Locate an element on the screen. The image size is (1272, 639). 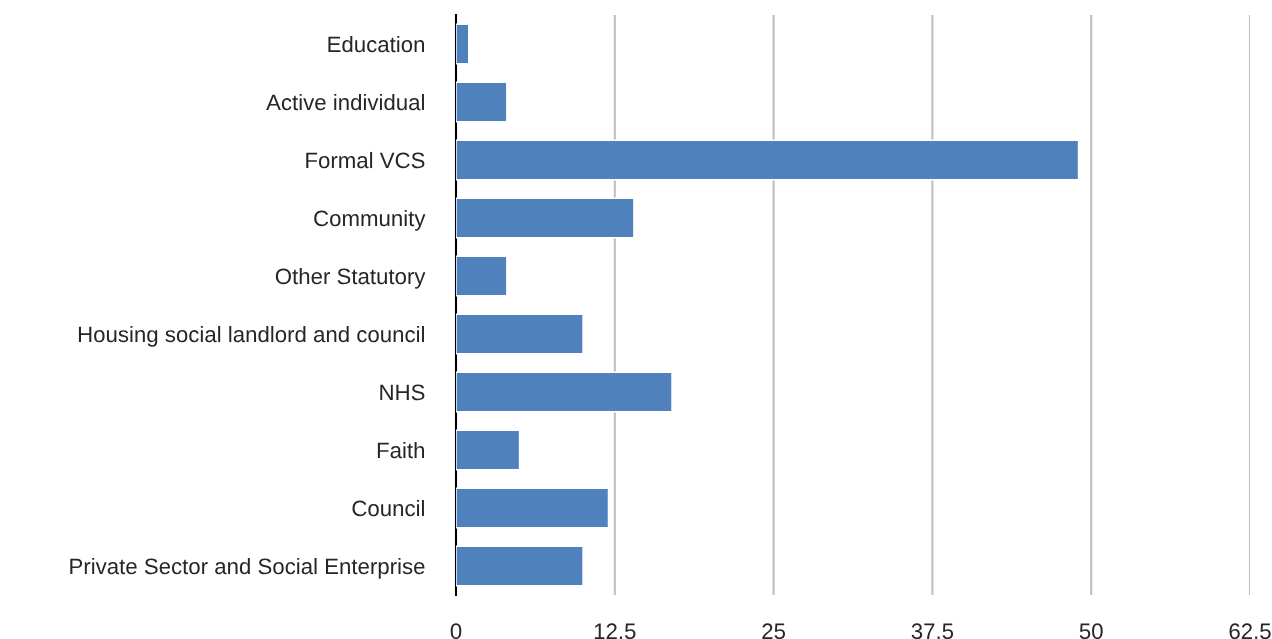
x-tick-label: 25 is located at coordinates (774, 631).